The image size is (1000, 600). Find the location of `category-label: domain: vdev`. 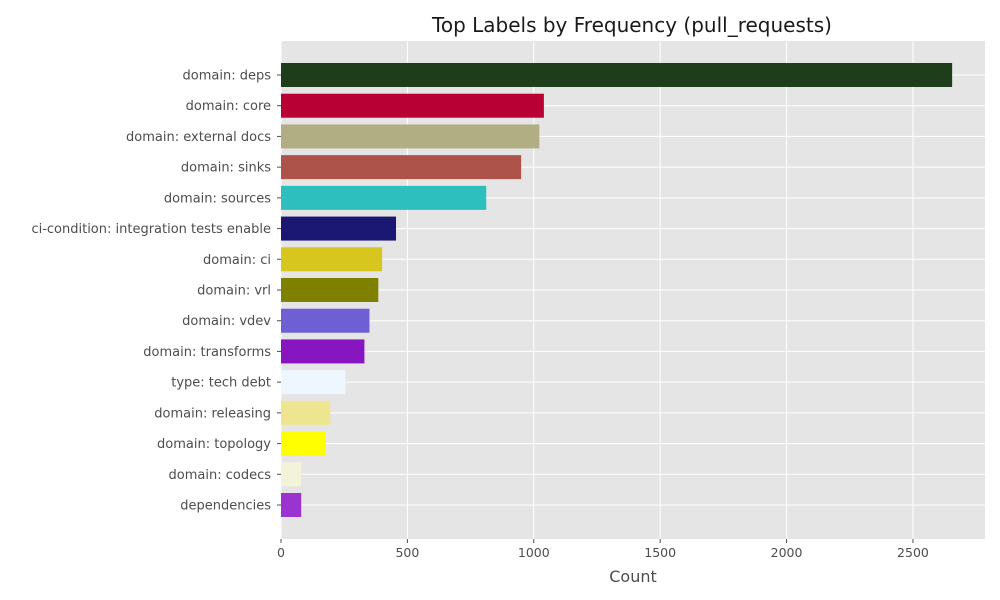

category-label: domain: vdev is located at coordinates (226, 321).